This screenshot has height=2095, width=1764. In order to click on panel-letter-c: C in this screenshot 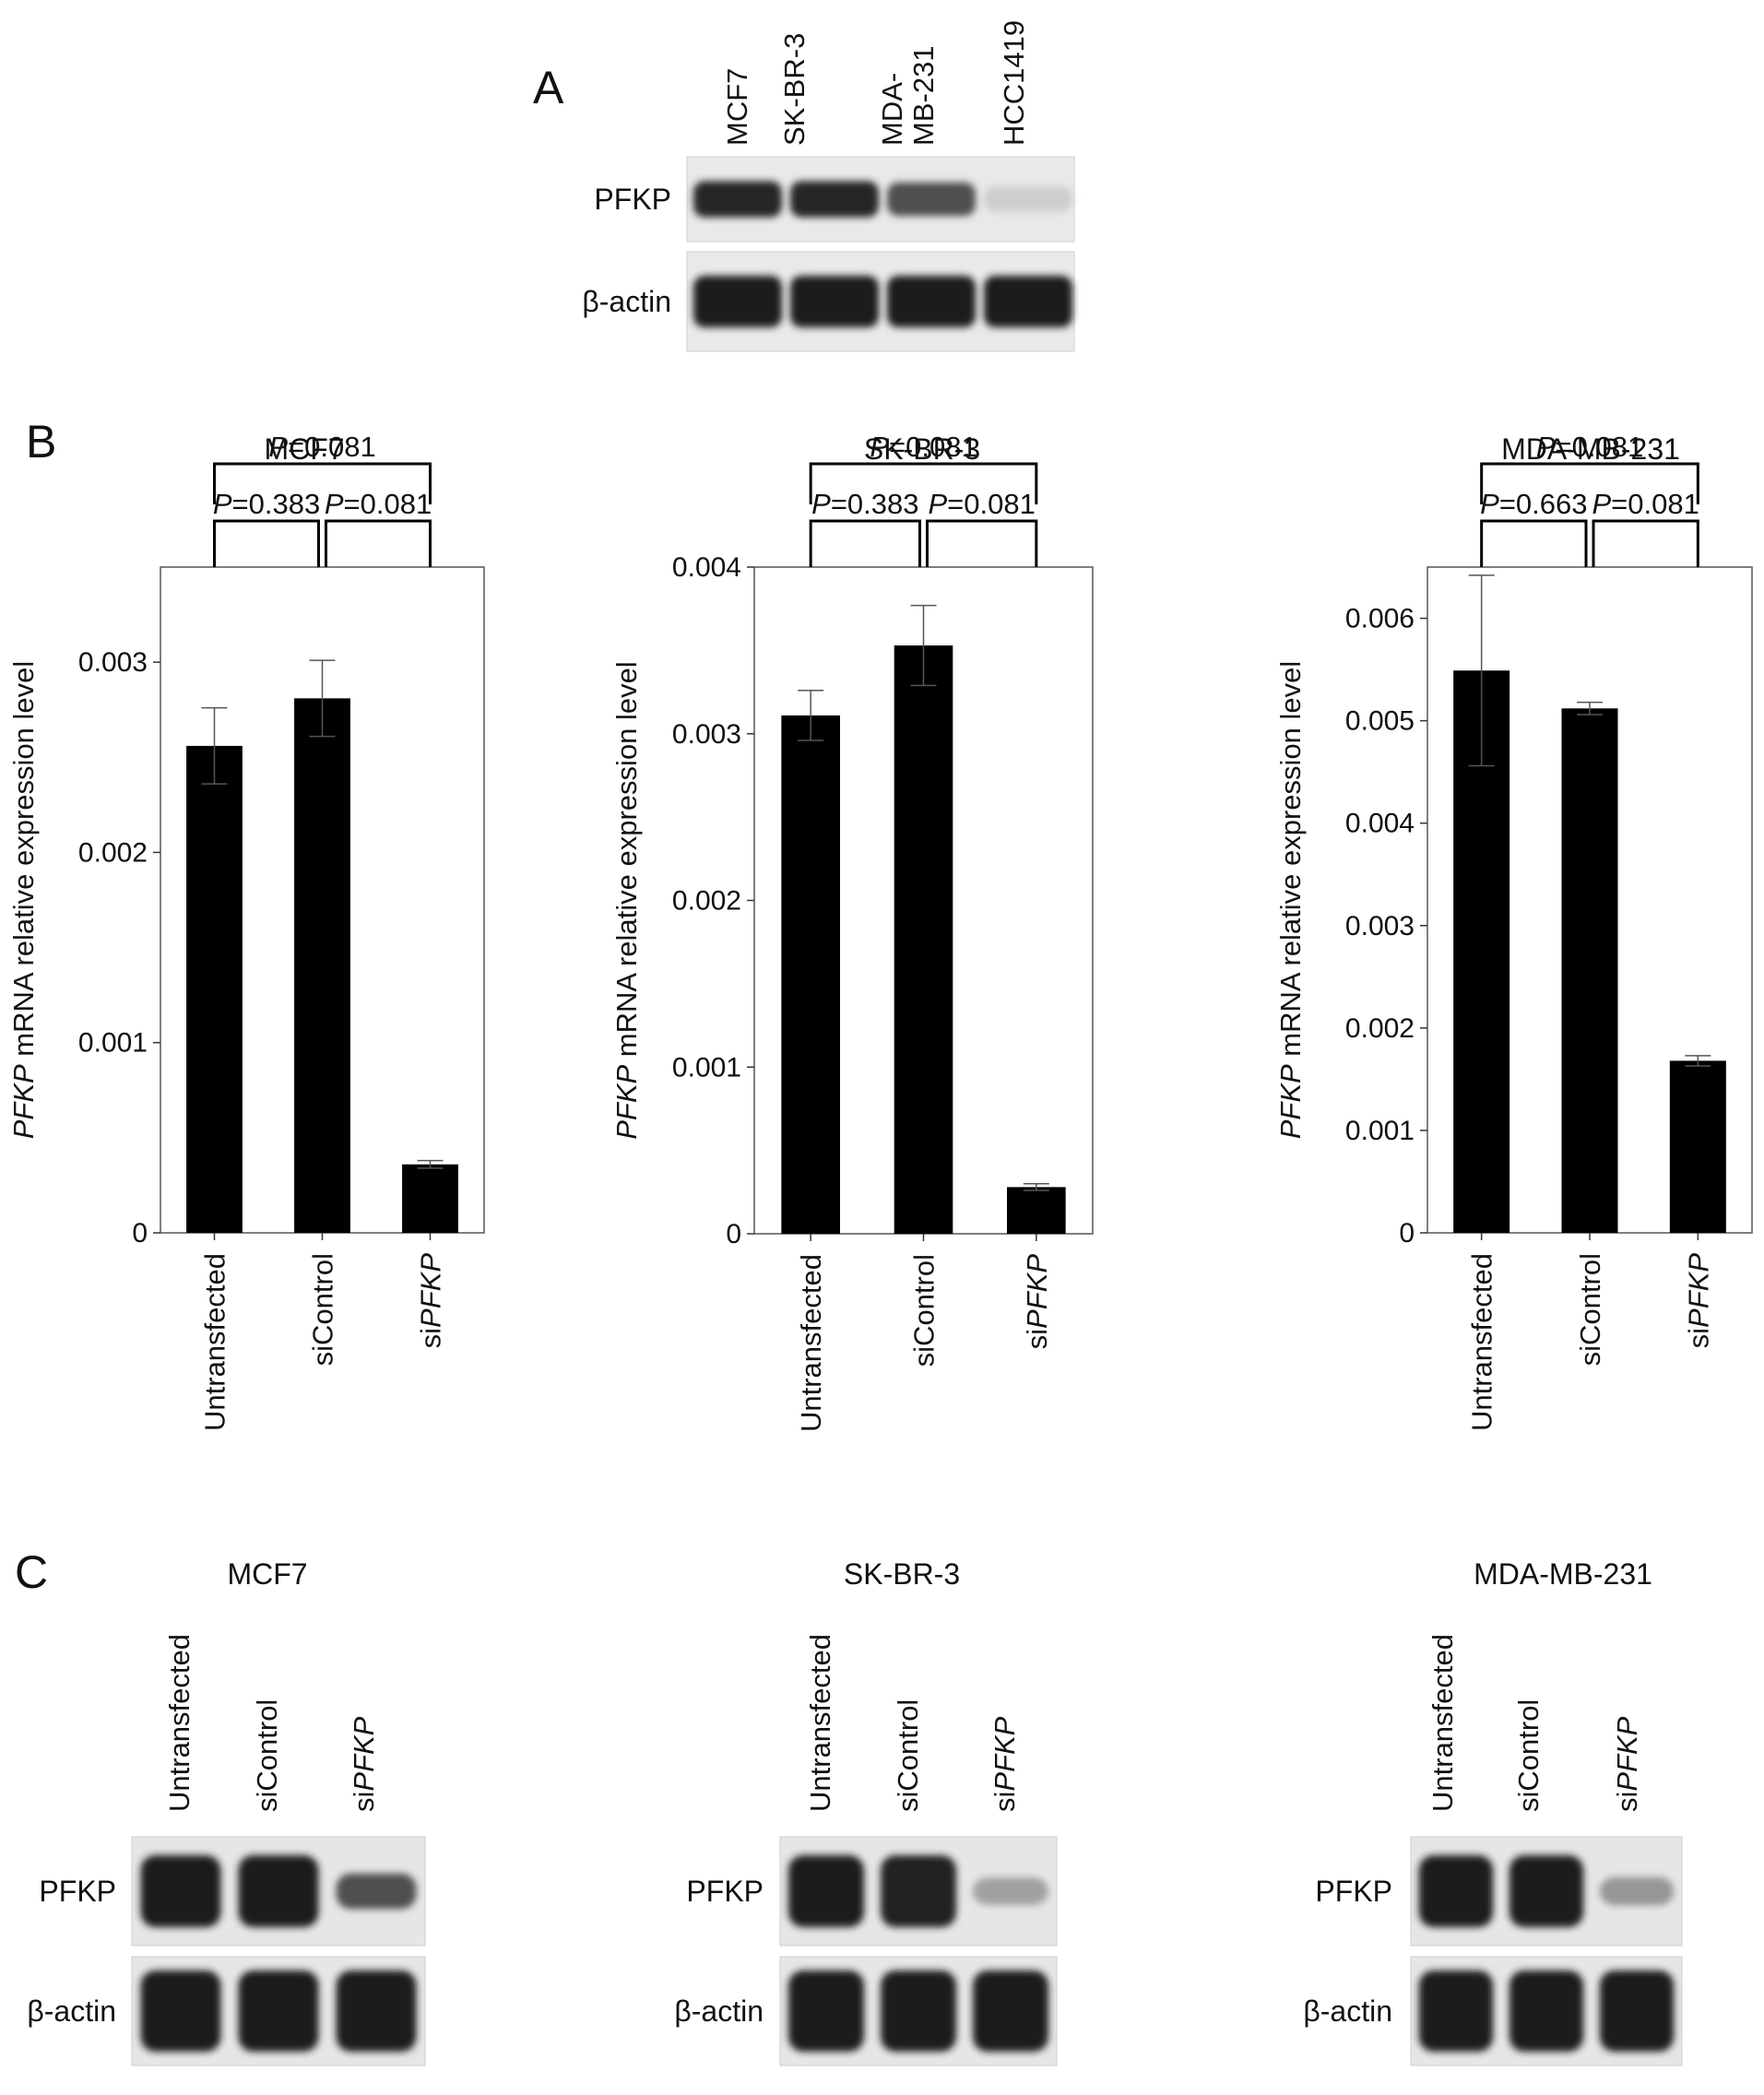, I will do `click(31, 1572)`.